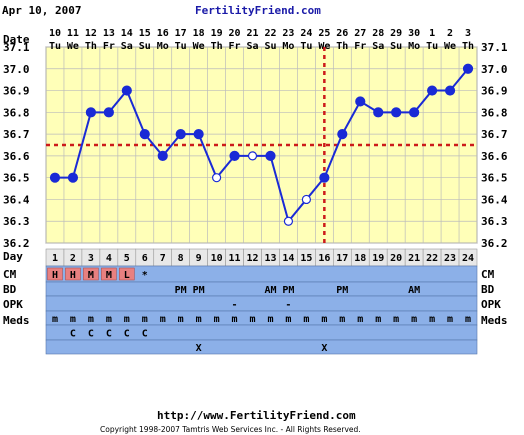  I want to click on opk-row-value: -, so click(288, 305).